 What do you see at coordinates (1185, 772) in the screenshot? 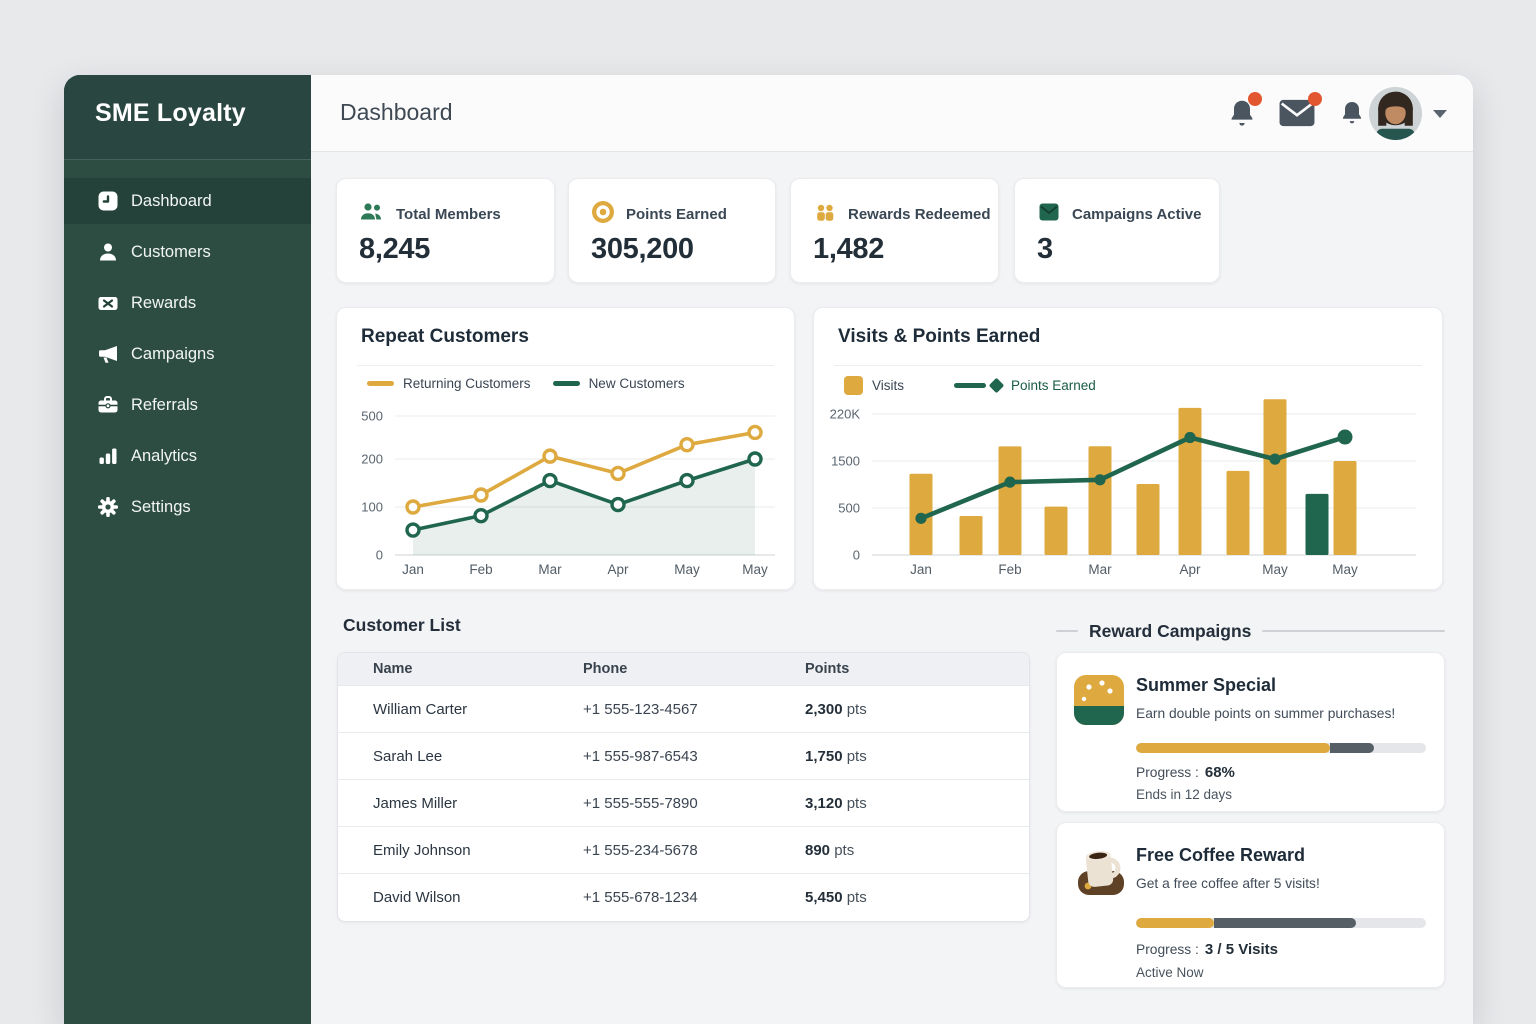
I see `progress-row: Progress :68%` at bounding box center [1185, 772].